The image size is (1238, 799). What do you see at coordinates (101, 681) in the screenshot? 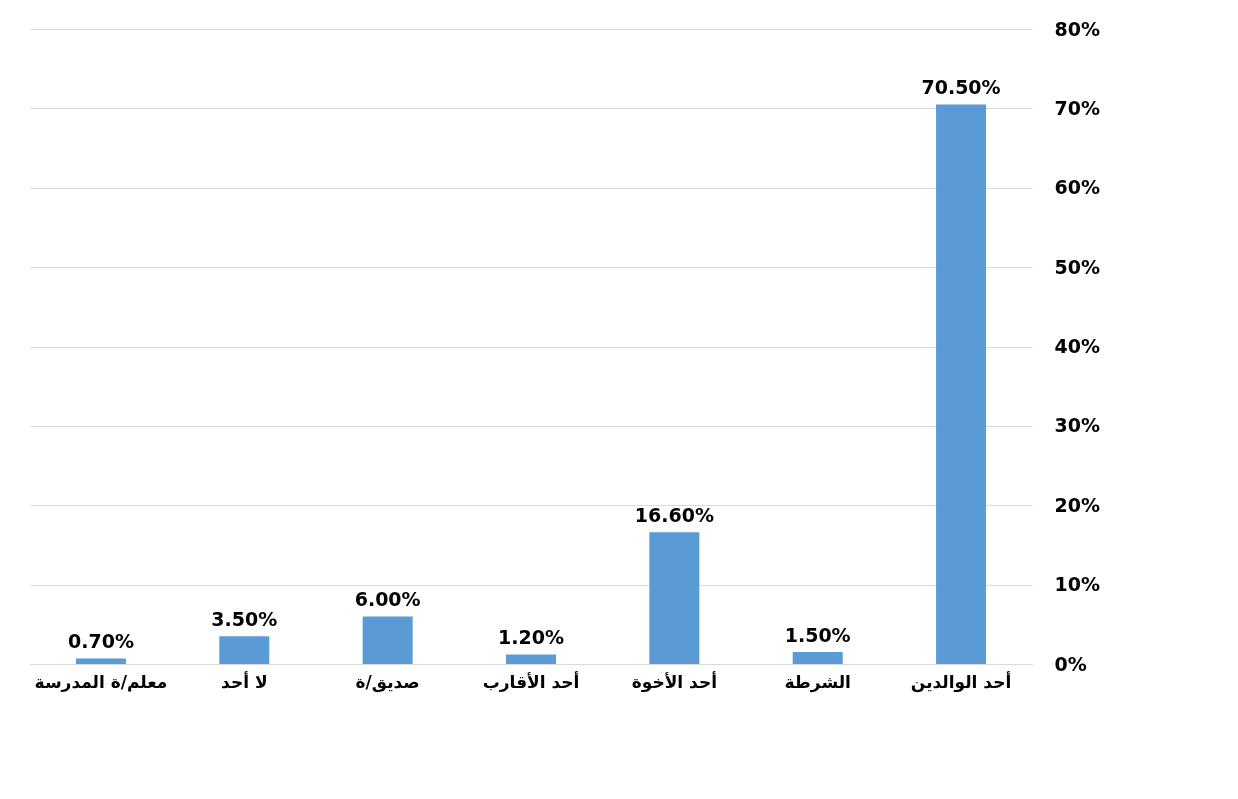
I see `x-tick-label: معلم/ة المدرسة` at bounding box center [101, 681].